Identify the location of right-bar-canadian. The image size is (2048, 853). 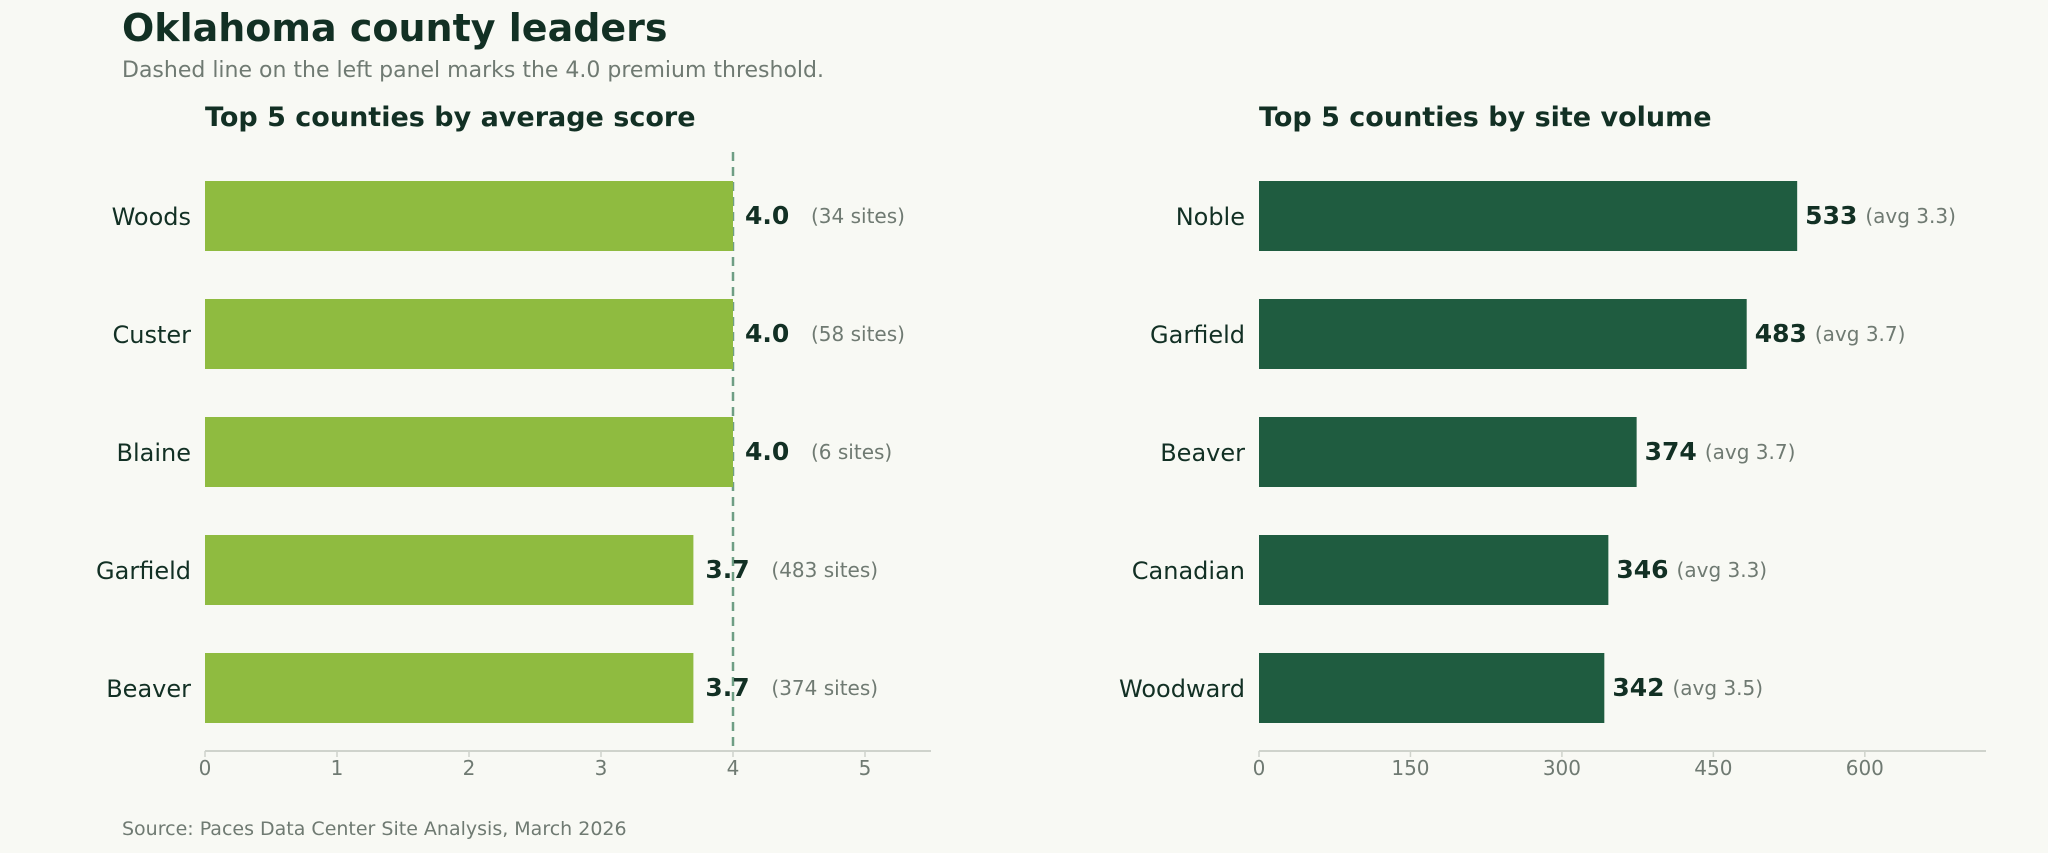
(1434, 570).